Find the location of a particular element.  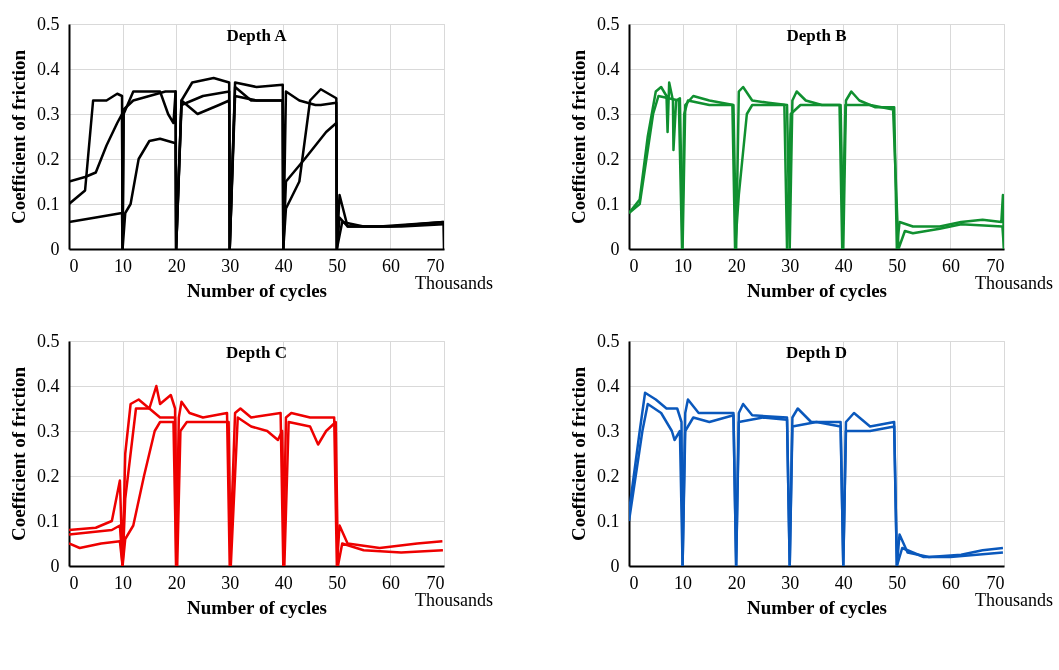

chart-title: Depth B is located at coordinates (816, 35).